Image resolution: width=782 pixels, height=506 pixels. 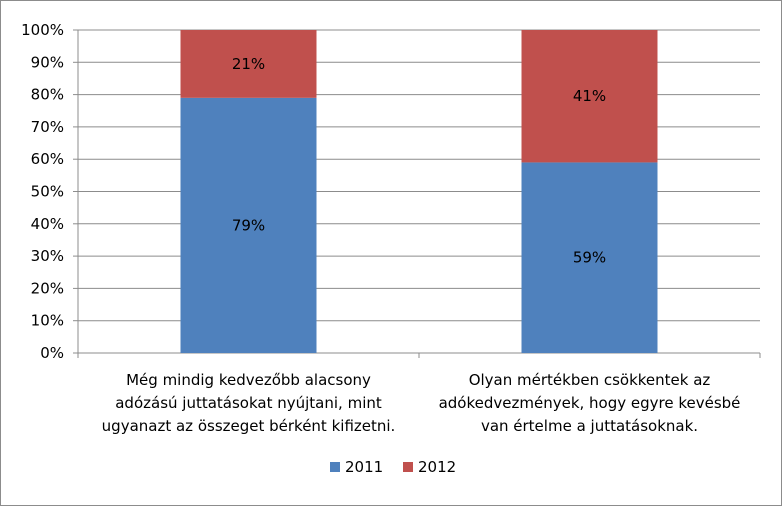 What do you see at coordinates (335, 467) in the screenshot?
I see `legend-swatch-2011` at bounding box center [335, 467].